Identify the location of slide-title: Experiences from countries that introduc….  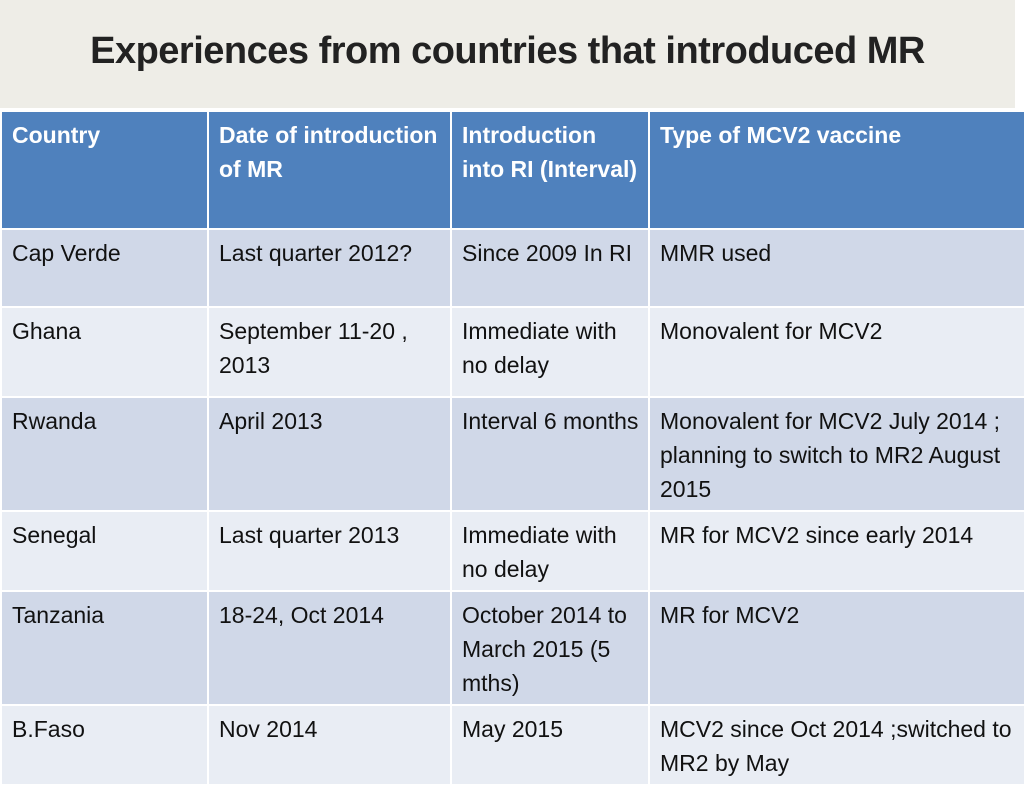
(507, 51).